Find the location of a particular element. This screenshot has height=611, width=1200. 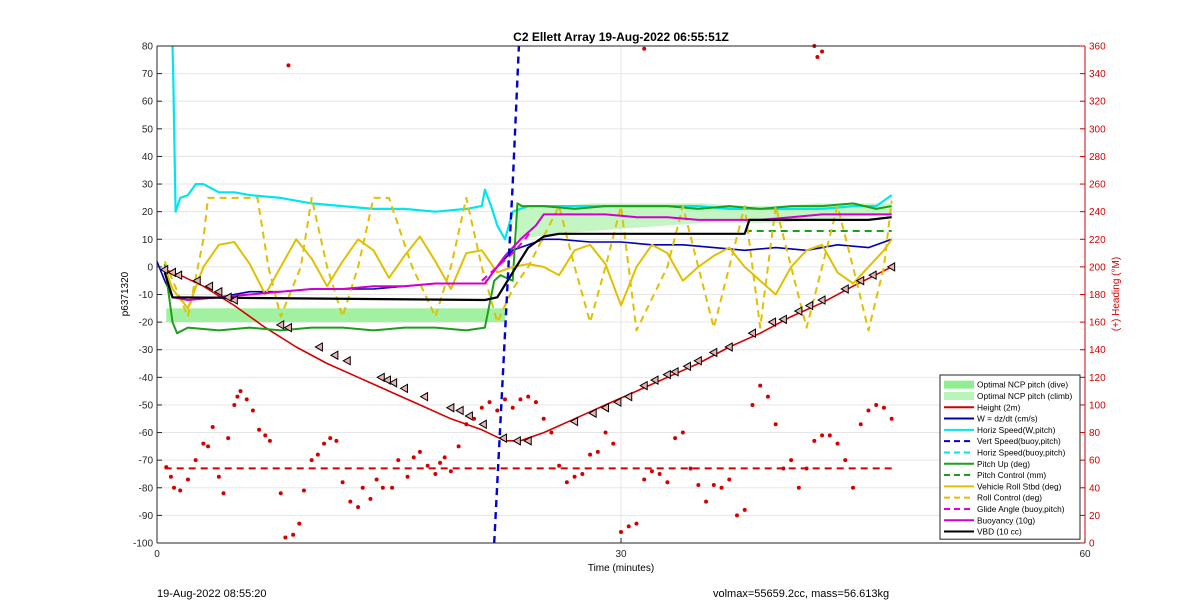

x-tick-label: 60 is located at coordinates (1085, 554).